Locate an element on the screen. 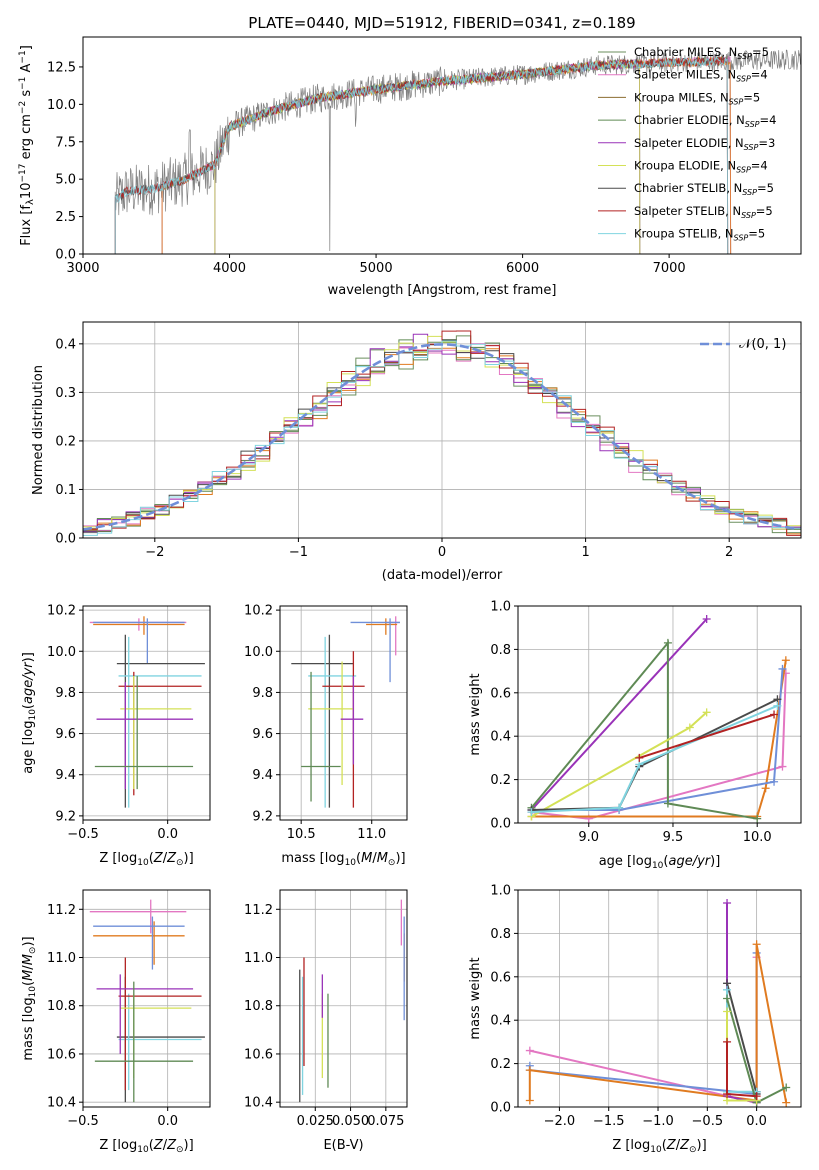 The width and height of the screenshot is (819, 1170). spectrum-legend-label: Salpeter ELODIE, NSSP=3 is located at coordinates (704, 144).